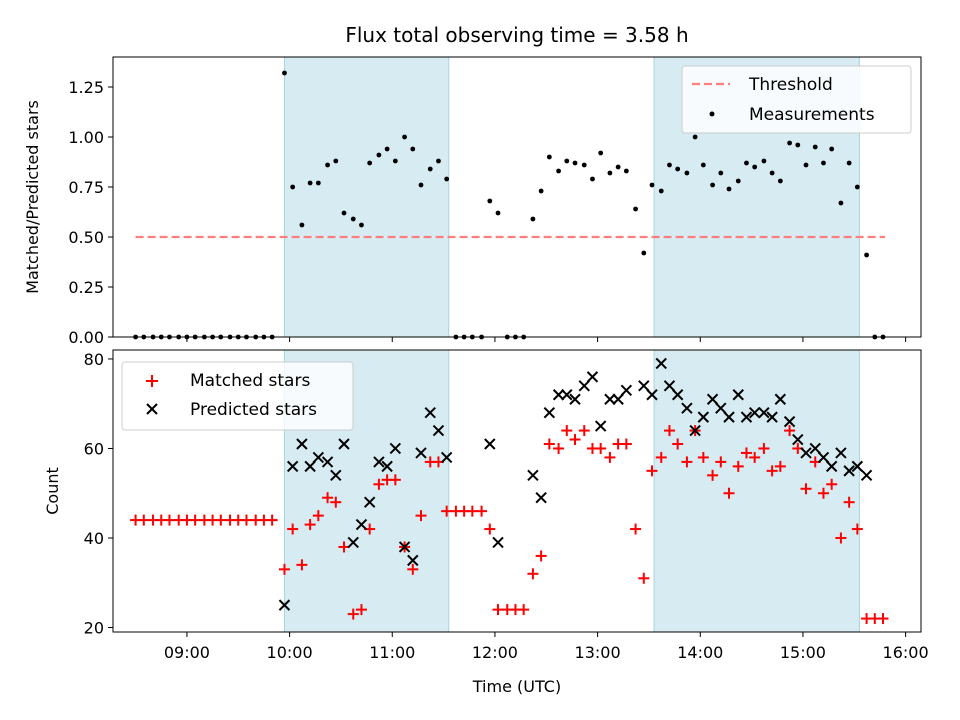  Describe the element at coordinates (152, 409) in the screenshot. I see `legend-predicted-swatch` at that location.